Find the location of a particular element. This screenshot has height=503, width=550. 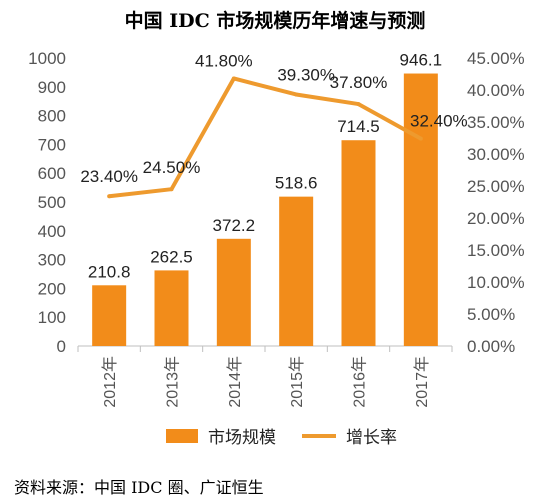

line-value-label: 32.40% is located at coordinates (439, 121).